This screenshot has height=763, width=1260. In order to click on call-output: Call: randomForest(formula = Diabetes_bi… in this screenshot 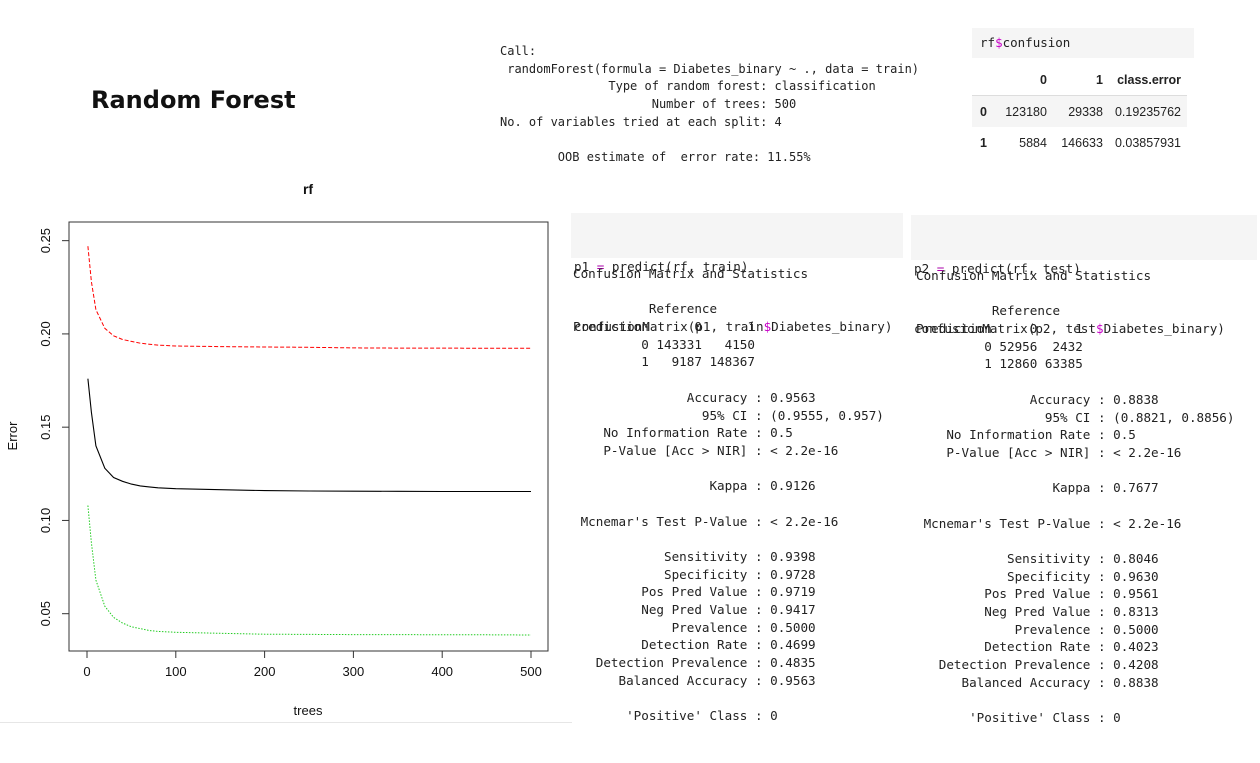, I will do `click(709, 105)`.